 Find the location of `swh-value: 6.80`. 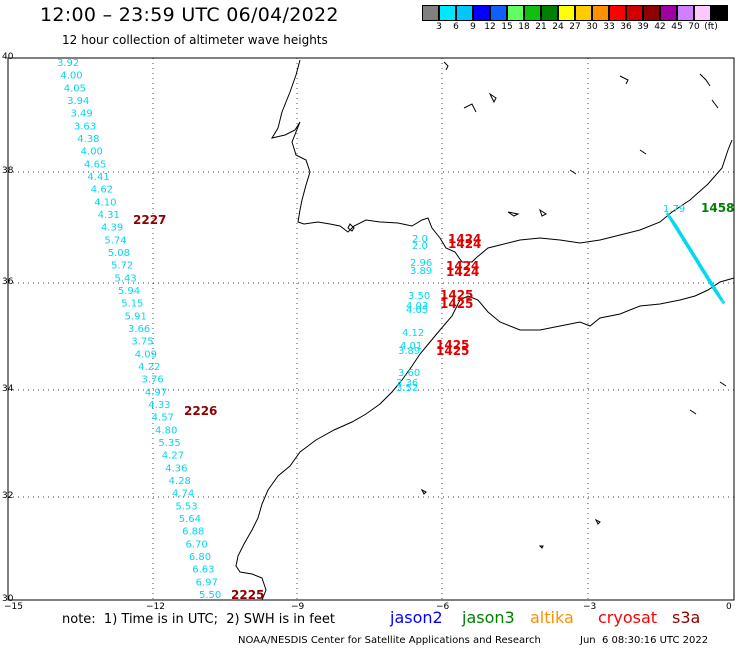

swh-value: 6.80 is located at coordinates (200, 557).